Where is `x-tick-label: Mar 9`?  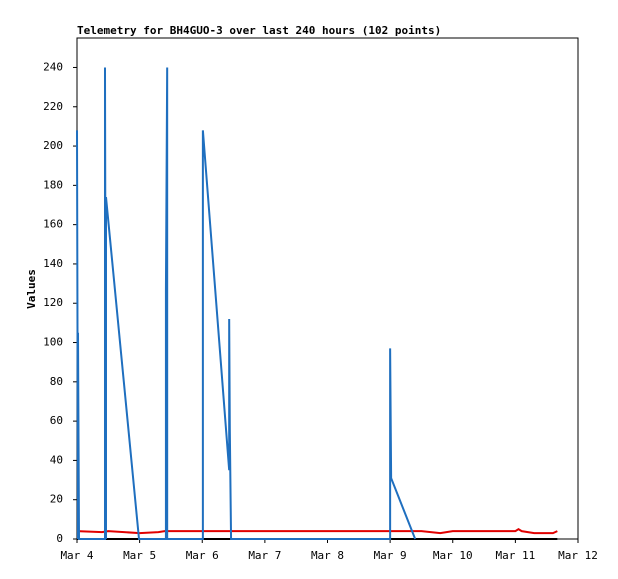
x-tick-label: Mar 9 is located at coordinates (390, 555).